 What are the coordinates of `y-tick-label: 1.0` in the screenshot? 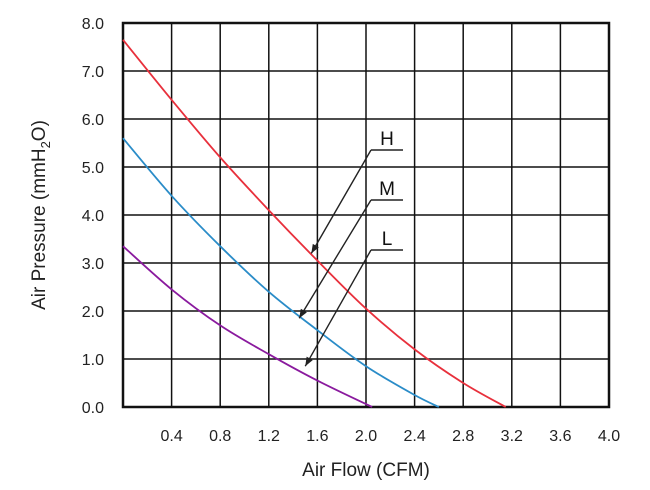 It's located at (93, 360).